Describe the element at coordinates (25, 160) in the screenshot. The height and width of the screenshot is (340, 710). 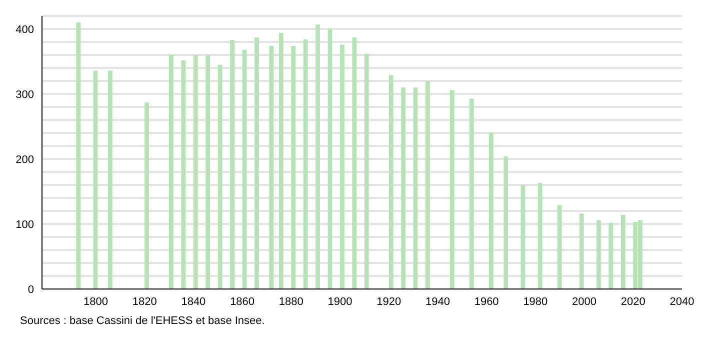
I see `y-tick-label: 200` at that location.